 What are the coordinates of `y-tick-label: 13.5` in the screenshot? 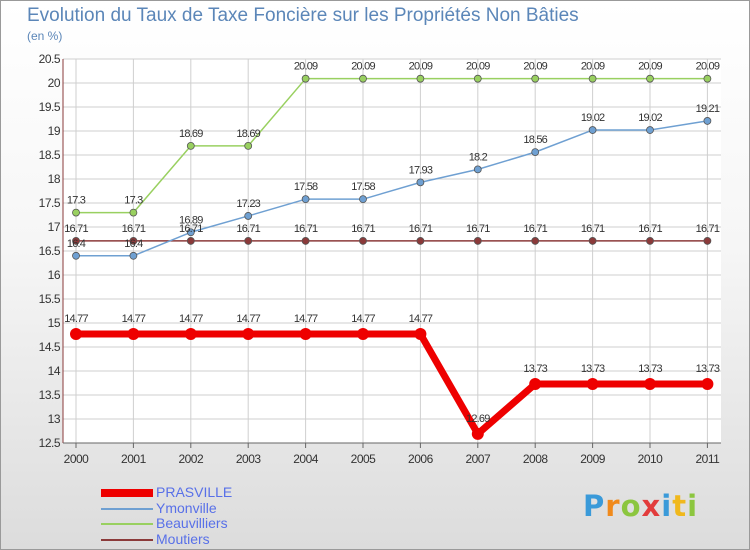 It's located at (50, 395).